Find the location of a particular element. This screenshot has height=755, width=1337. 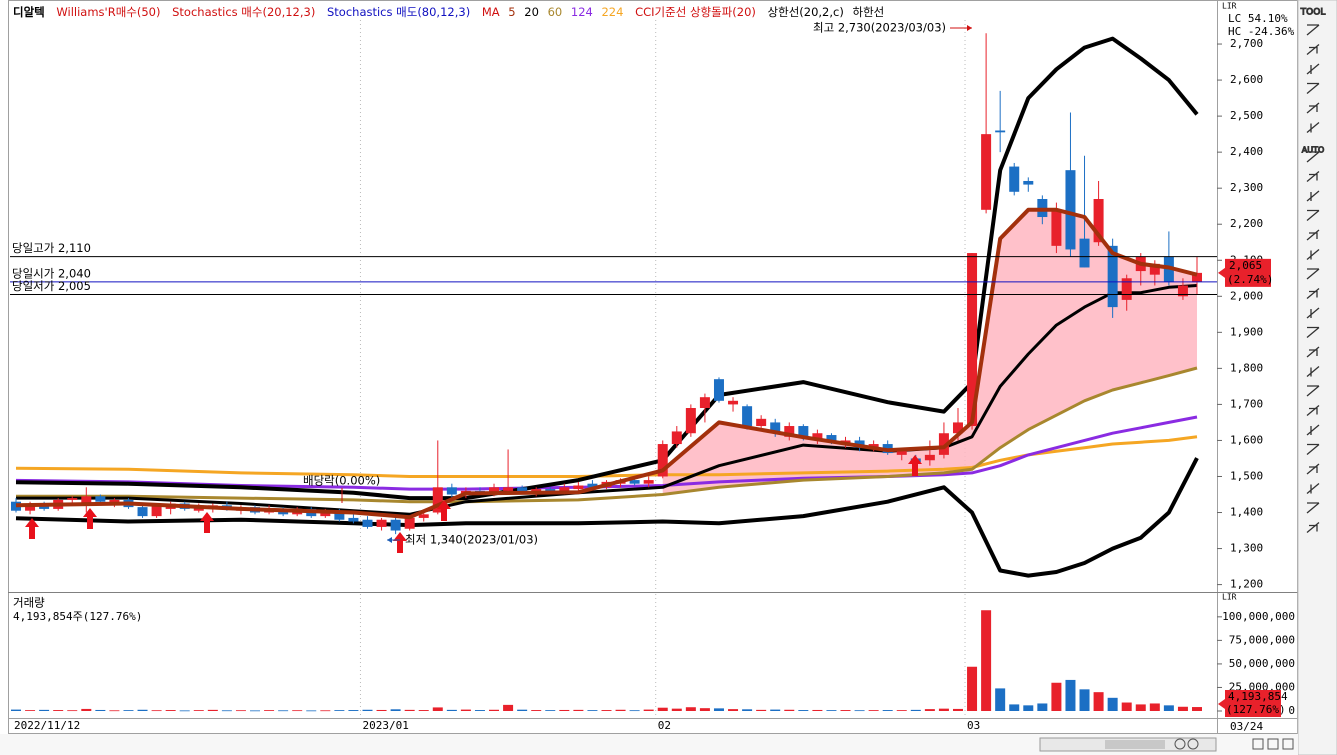

scroll-thumb is located at coordinates (1135, 744).